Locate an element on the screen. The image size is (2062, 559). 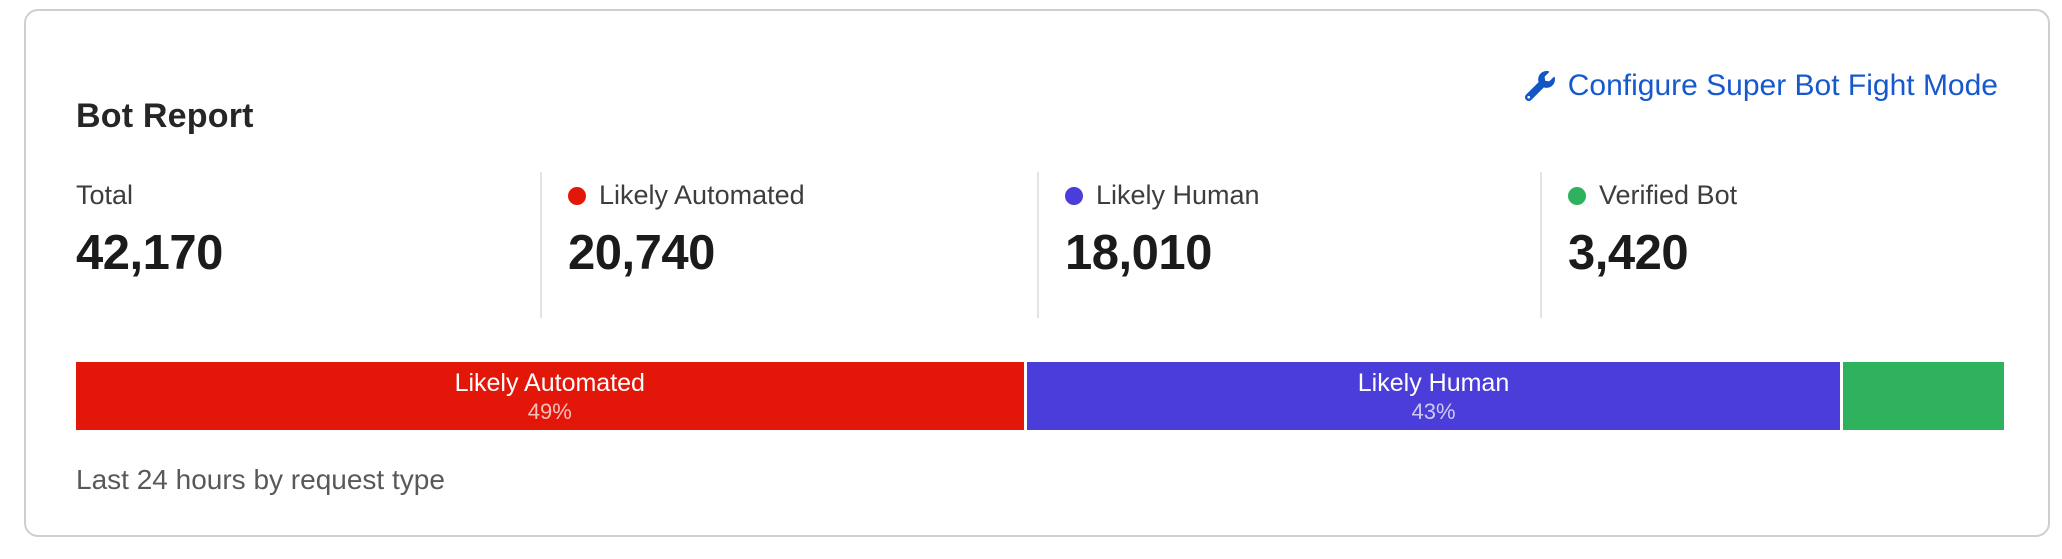
stat-likely-human: Likely Human 18,010 is located at coordinates (1288, 245).